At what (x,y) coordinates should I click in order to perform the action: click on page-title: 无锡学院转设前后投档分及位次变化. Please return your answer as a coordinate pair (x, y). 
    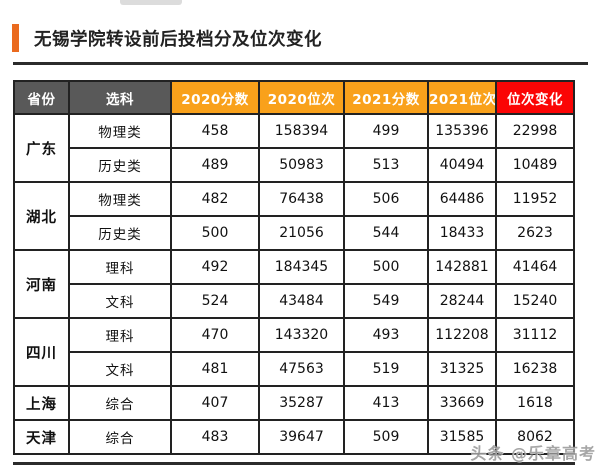
    Looking at the image, I should click on (178, 39).